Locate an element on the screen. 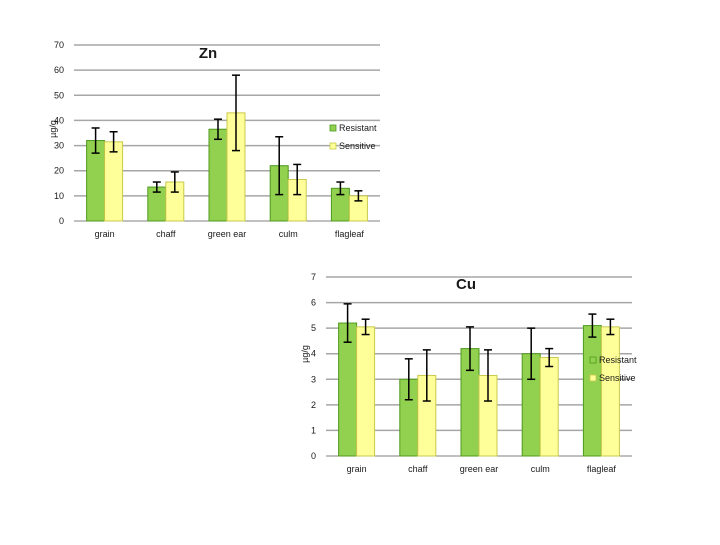 The image size is (720, 545). cu-bar-sensitive-grain is located at coordinates (366, 391).